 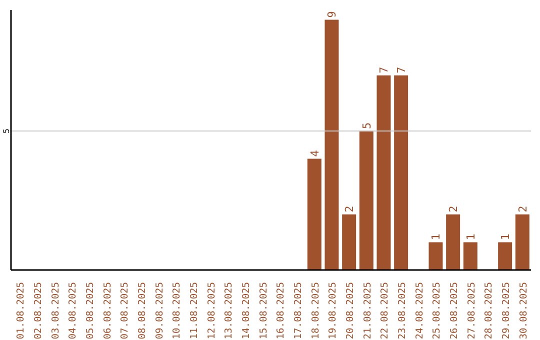 What do you see at coordinates (298, 311) in the screenshot?
I see `x-tick-label: 17.08.2025` at bounding box center [298, 311].